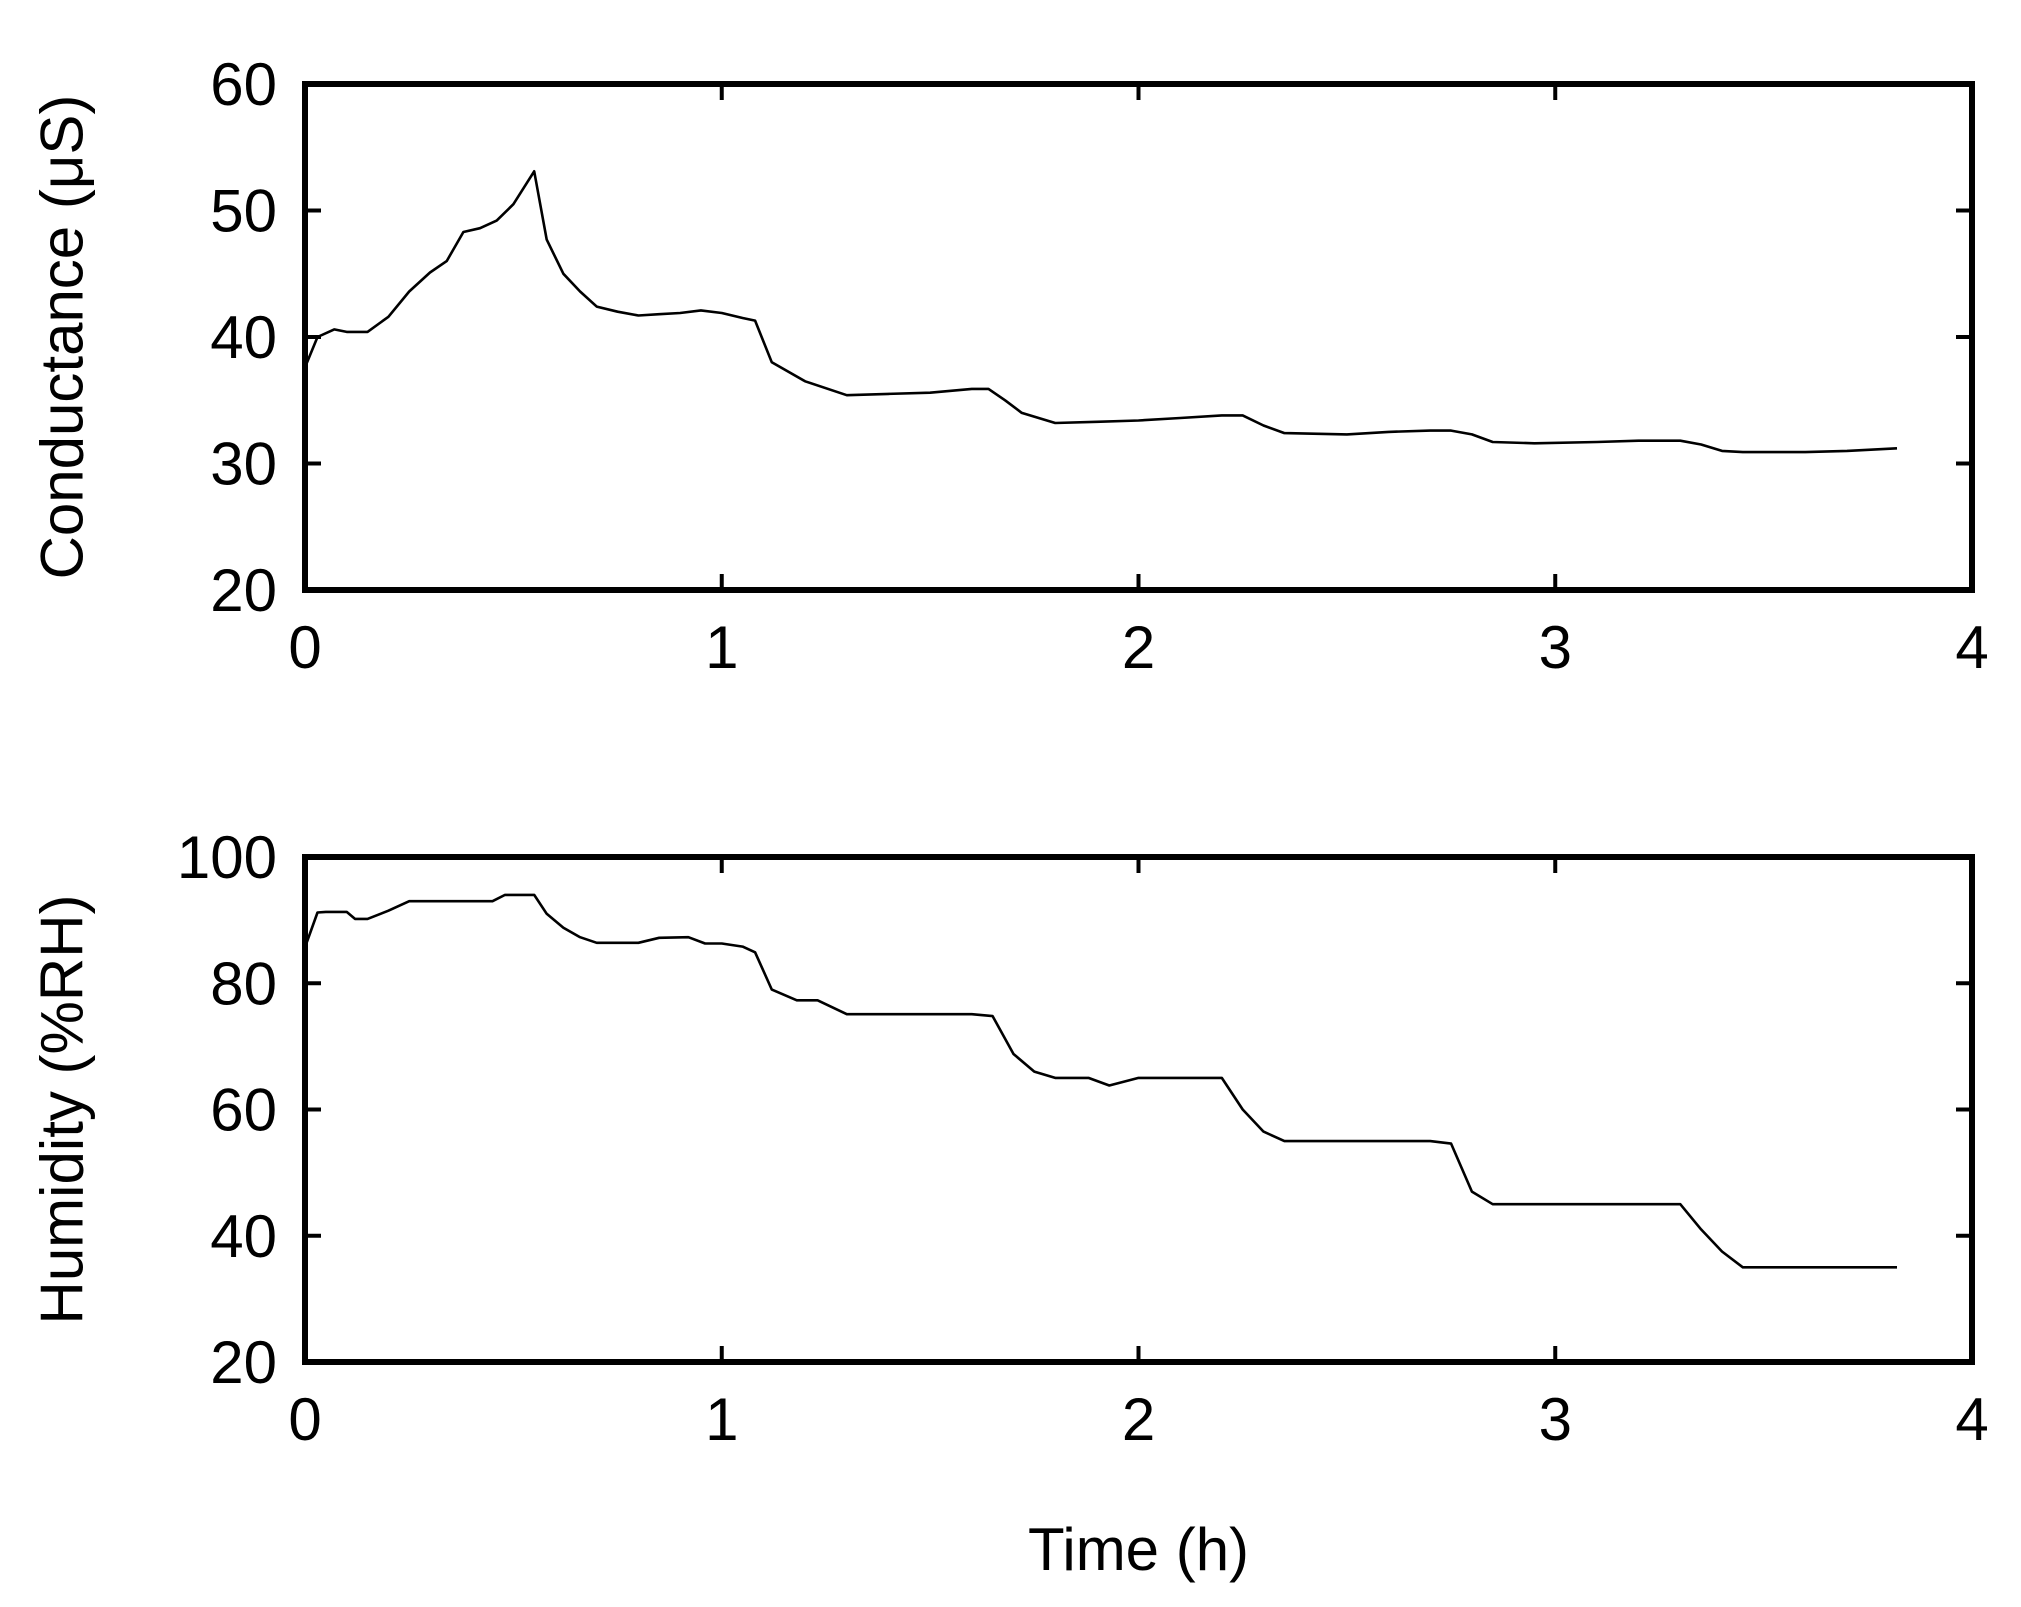  I want to click on y-tick-label: 80, so click(243, 983).